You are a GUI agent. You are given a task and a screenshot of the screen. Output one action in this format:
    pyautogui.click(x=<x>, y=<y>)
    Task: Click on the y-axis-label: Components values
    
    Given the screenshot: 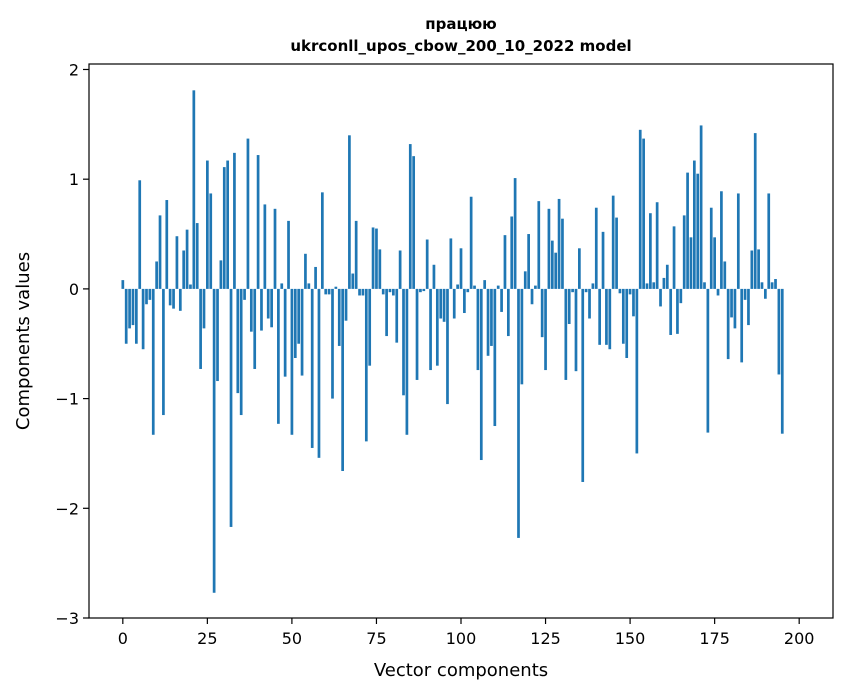 What is the action you would take?
    pyautogui.click(x=23, y=341)
    